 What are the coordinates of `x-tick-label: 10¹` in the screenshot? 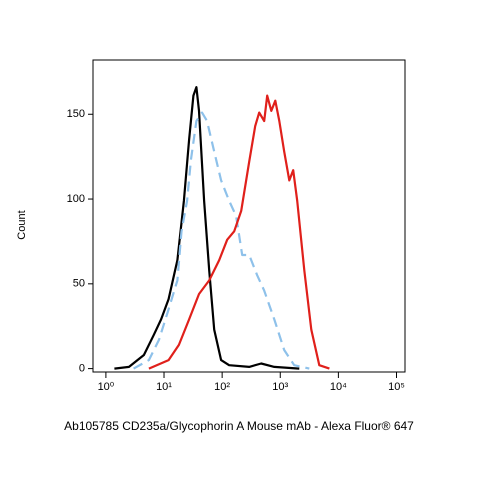 It's located at (164, 387).